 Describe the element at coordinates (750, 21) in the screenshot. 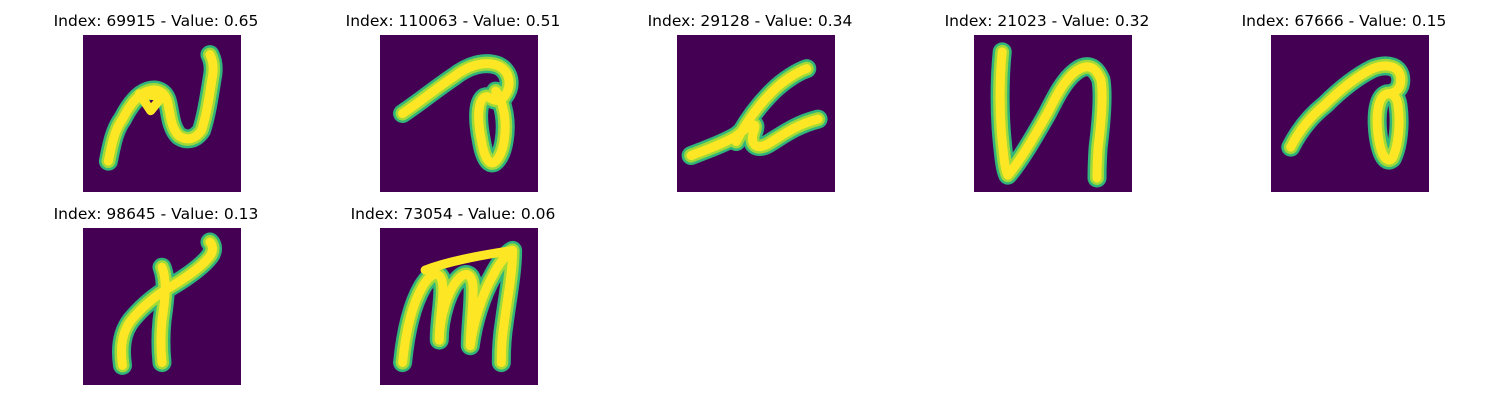

I see `panel-title: Index: 29128 - Value: 0.34` at that location.